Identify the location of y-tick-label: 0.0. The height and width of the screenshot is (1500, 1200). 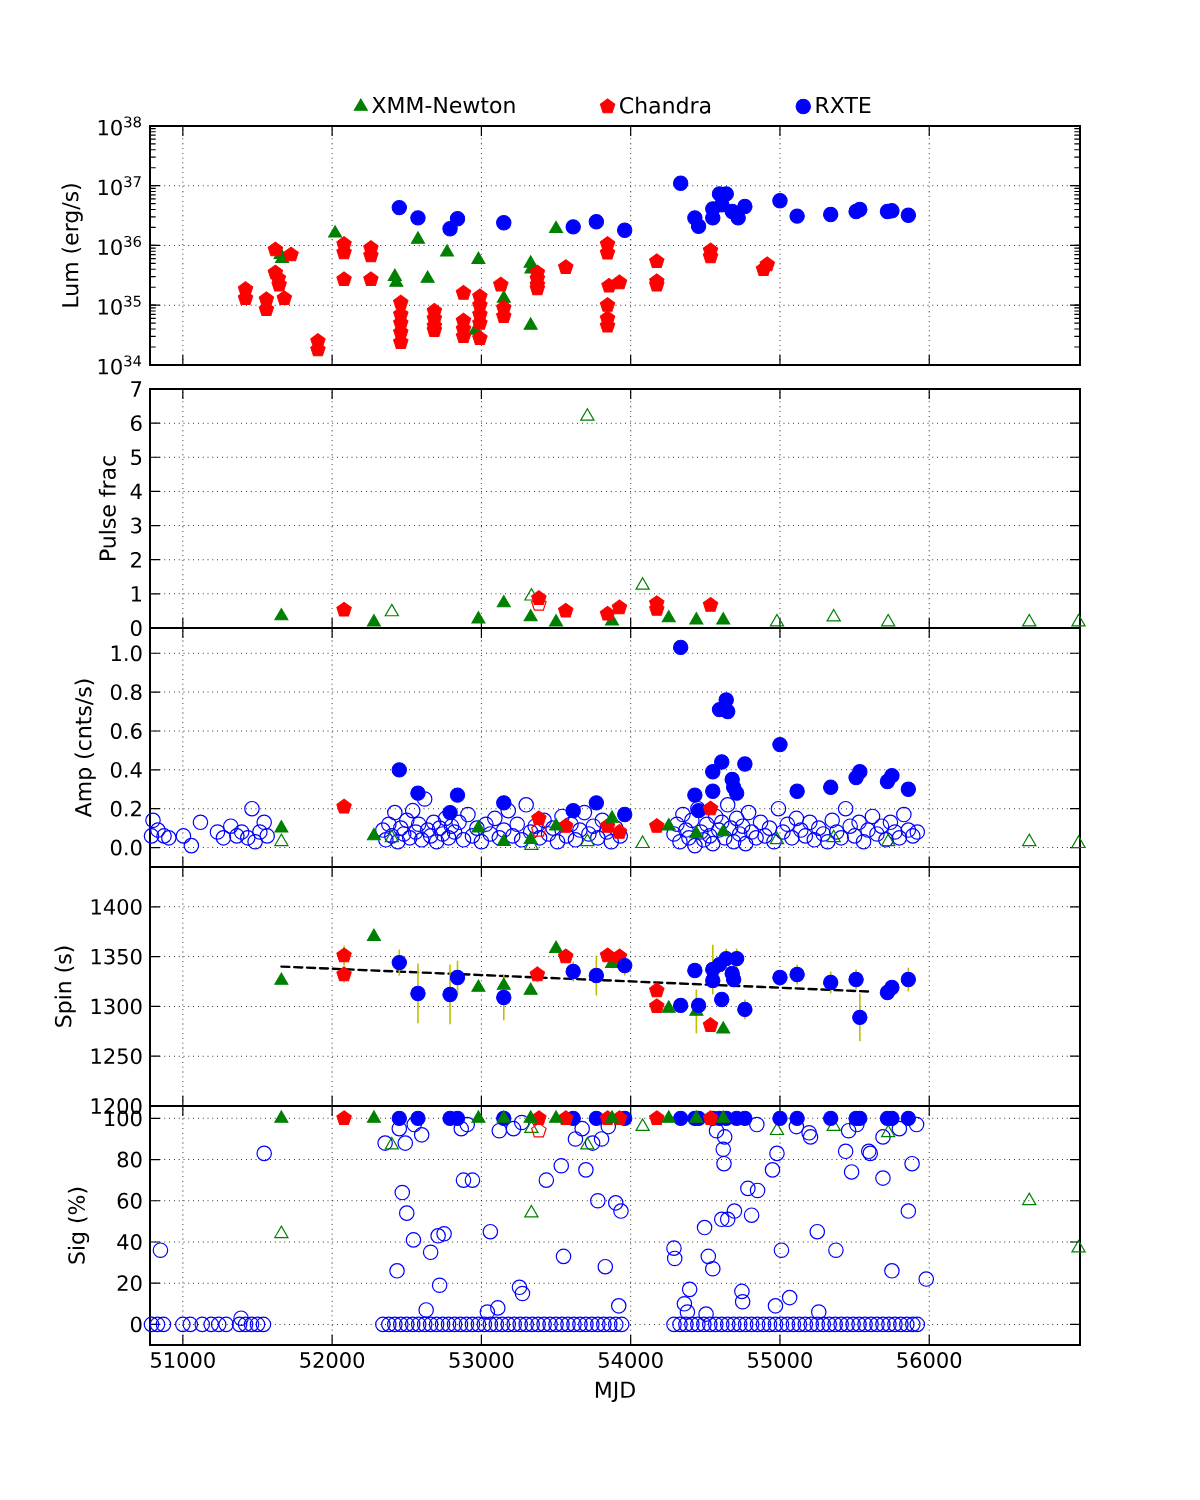
(126, 847).